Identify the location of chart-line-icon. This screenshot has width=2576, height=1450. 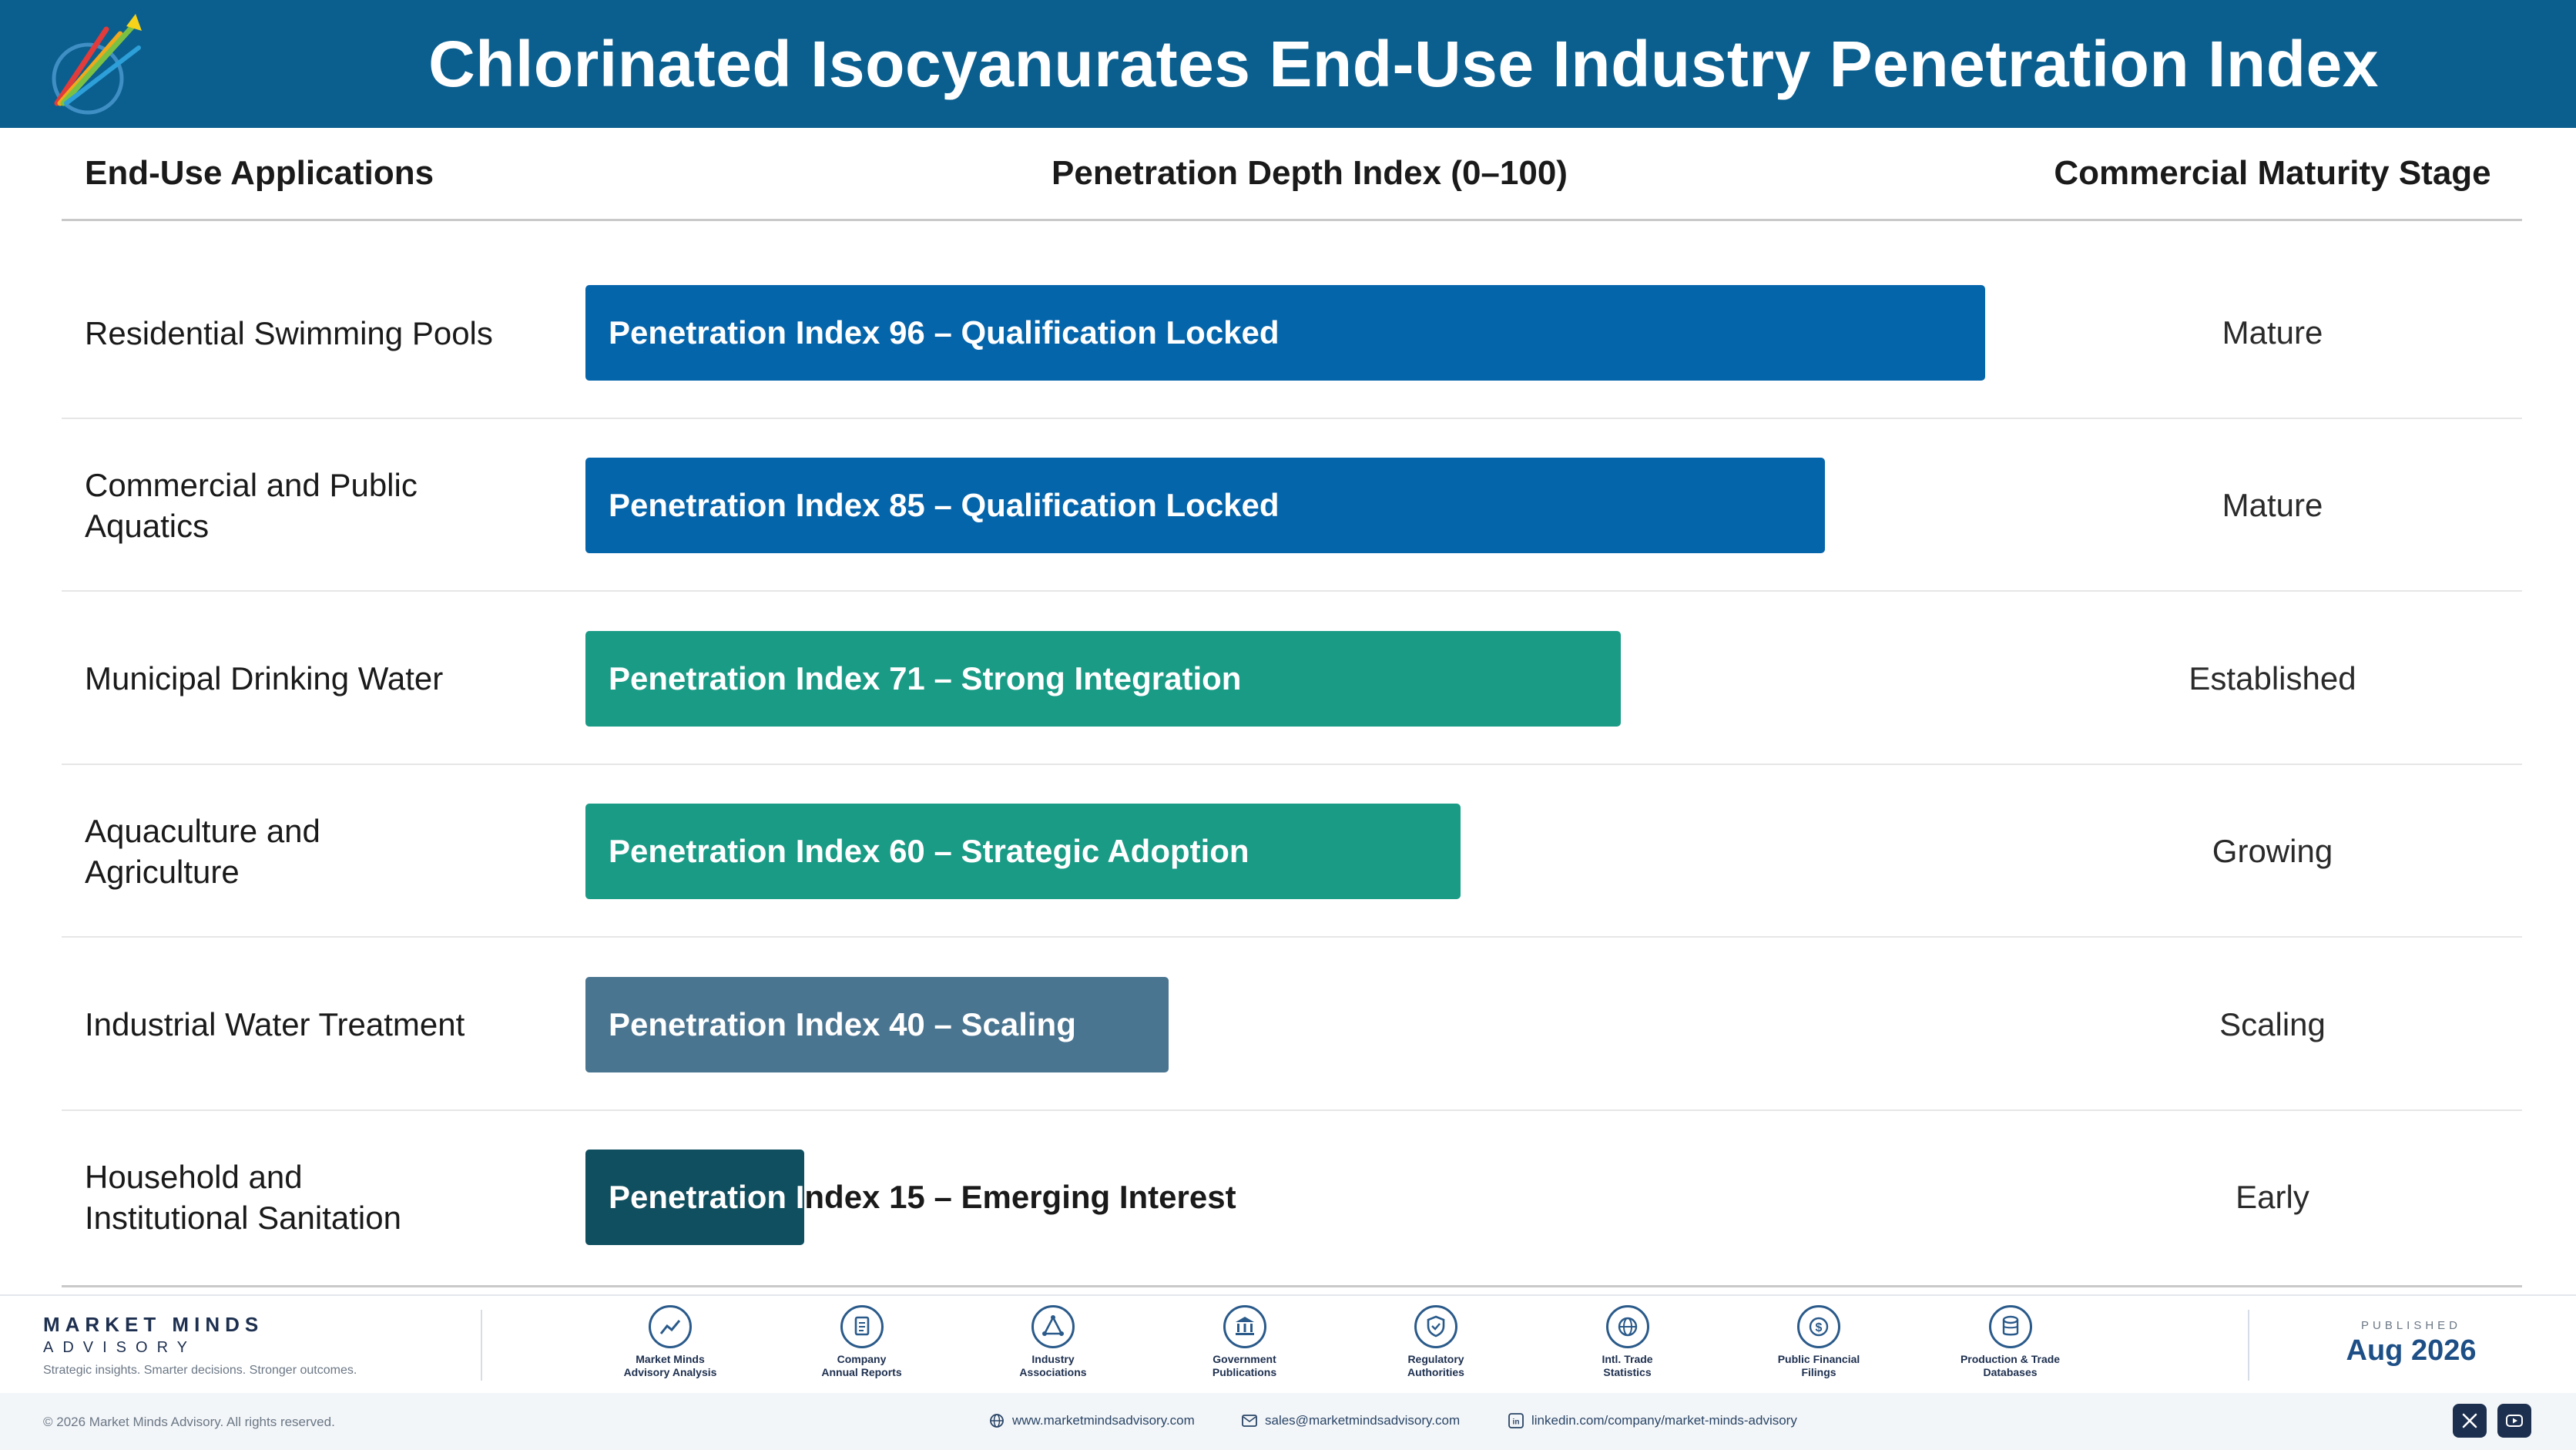
(670, 1327).